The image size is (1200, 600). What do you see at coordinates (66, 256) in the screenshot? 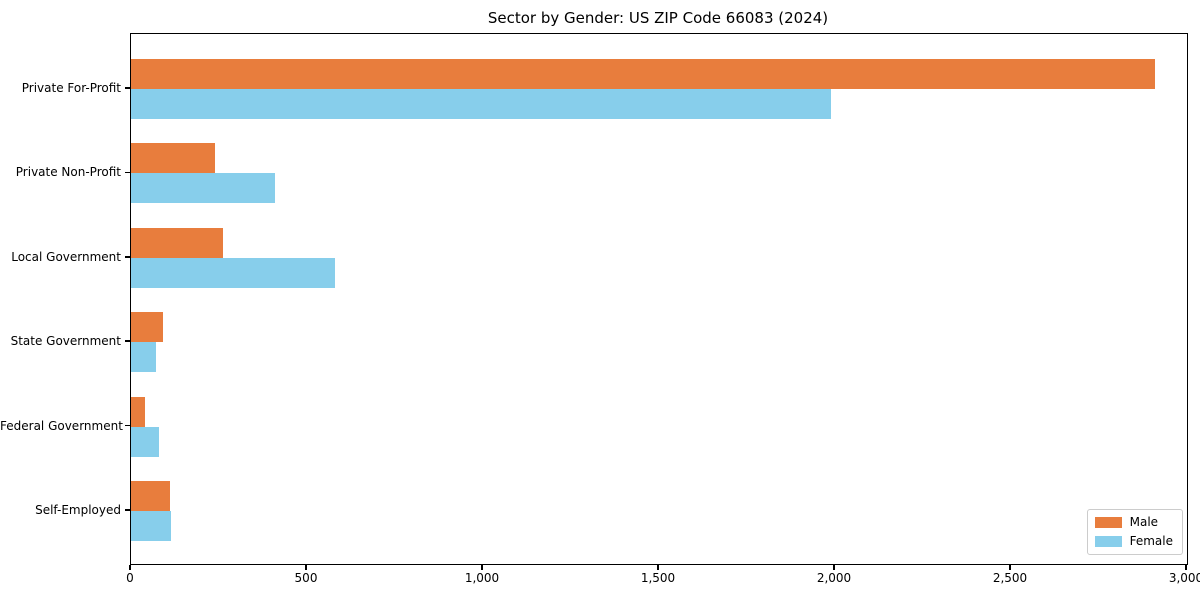
I see `category-label-local-government: Local Government` at bounding box center [66, 256].